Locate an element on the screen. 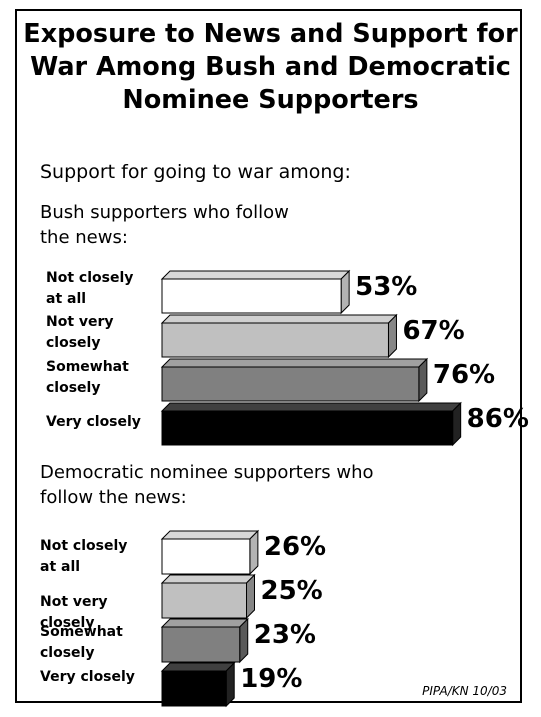 This screenshot has height=717, width=541. bush-bar-not-very-closely is located at coordinates (275, 340).